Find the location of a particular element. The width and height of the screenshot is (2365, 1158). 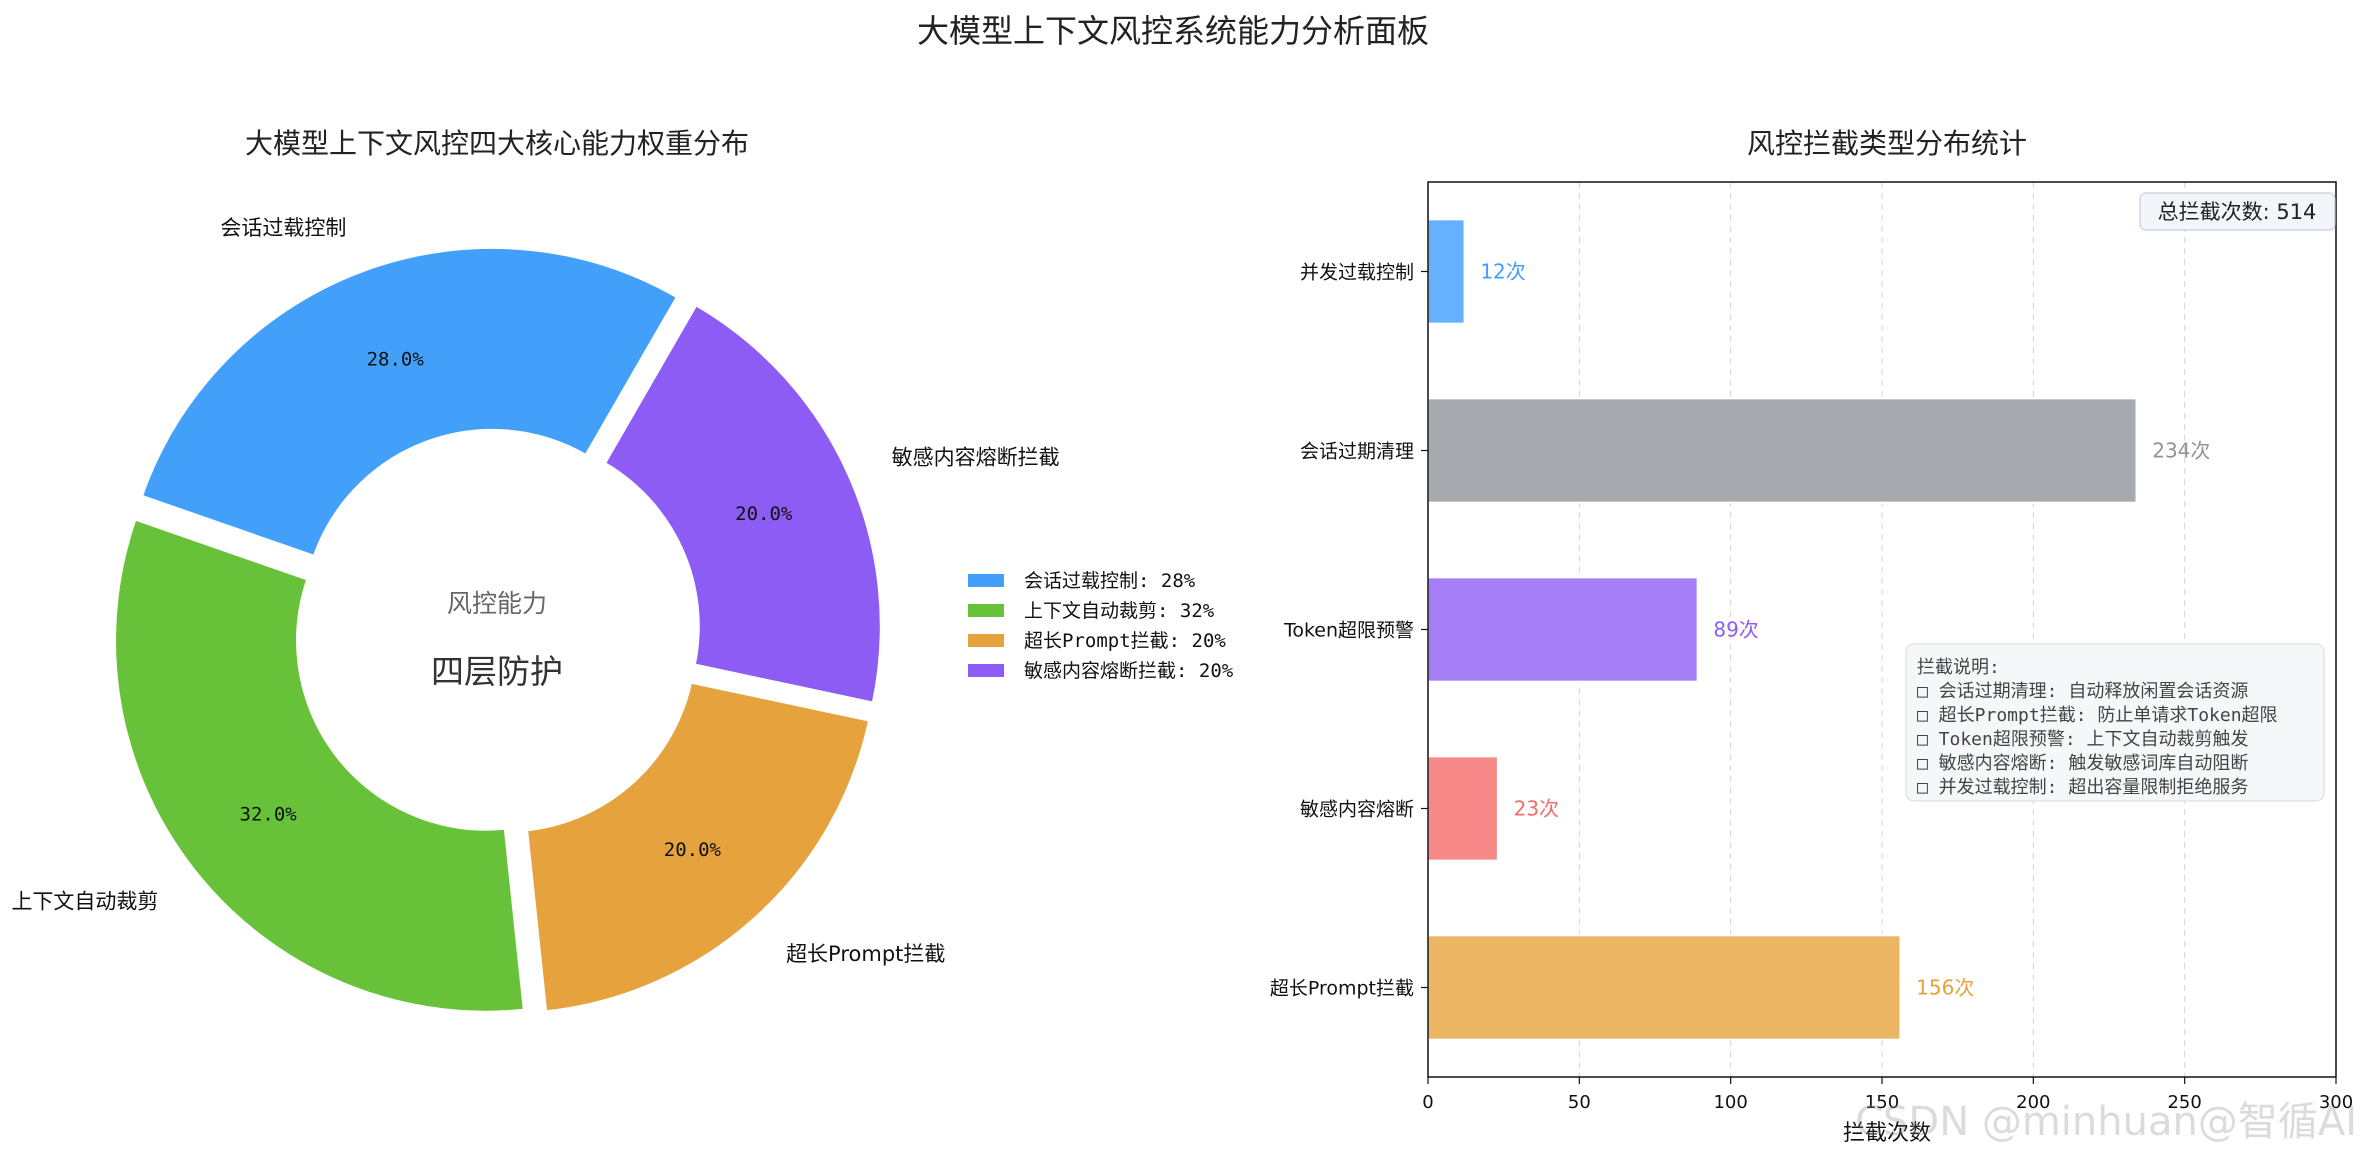

total-count-label: 总拦截次数: 514 is located at coordinates (2237, 212).